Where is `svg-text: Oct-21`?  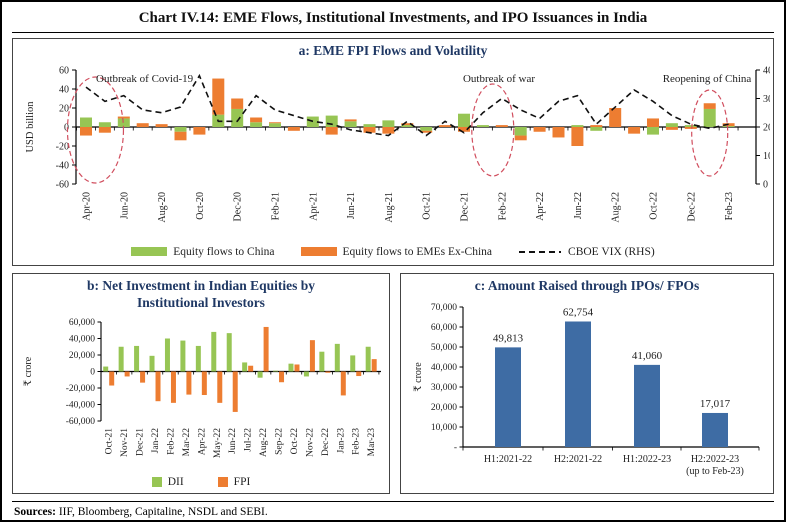
svg-text: Oct-21 is located at coordinates (427, 206).